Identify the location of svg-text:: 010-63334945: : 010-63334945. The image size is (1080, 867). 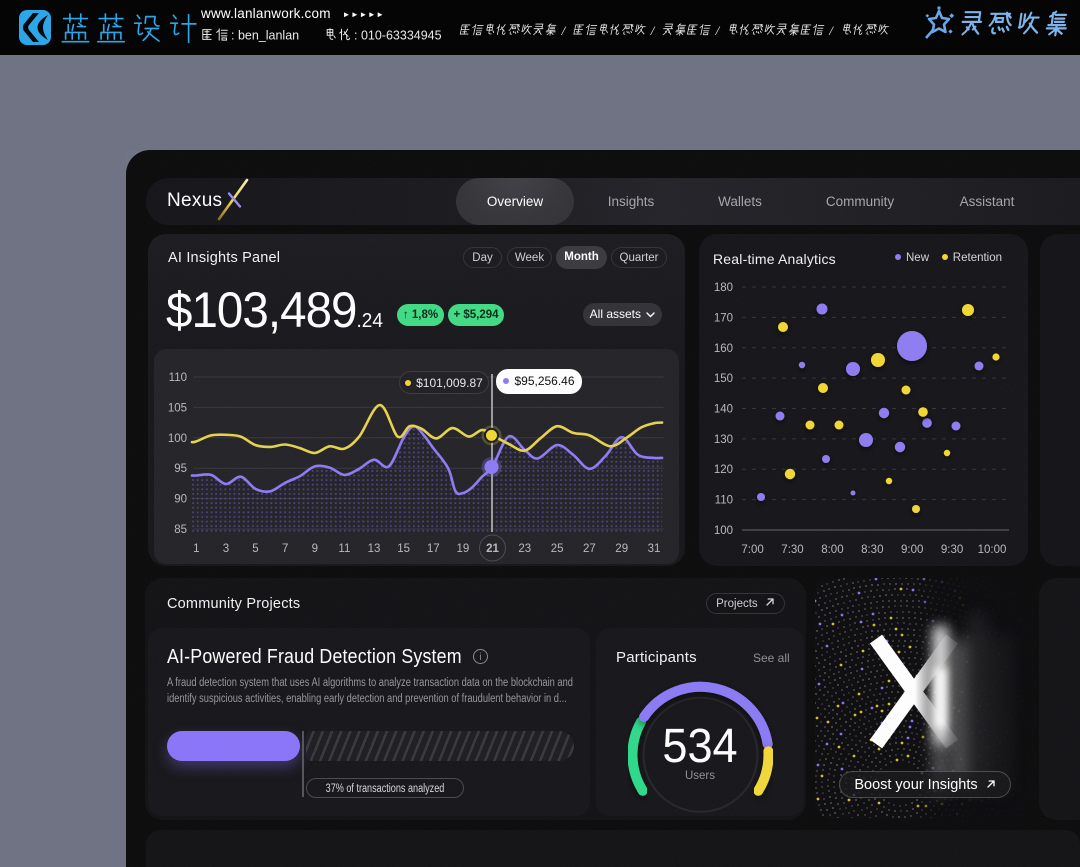
(398, 36).